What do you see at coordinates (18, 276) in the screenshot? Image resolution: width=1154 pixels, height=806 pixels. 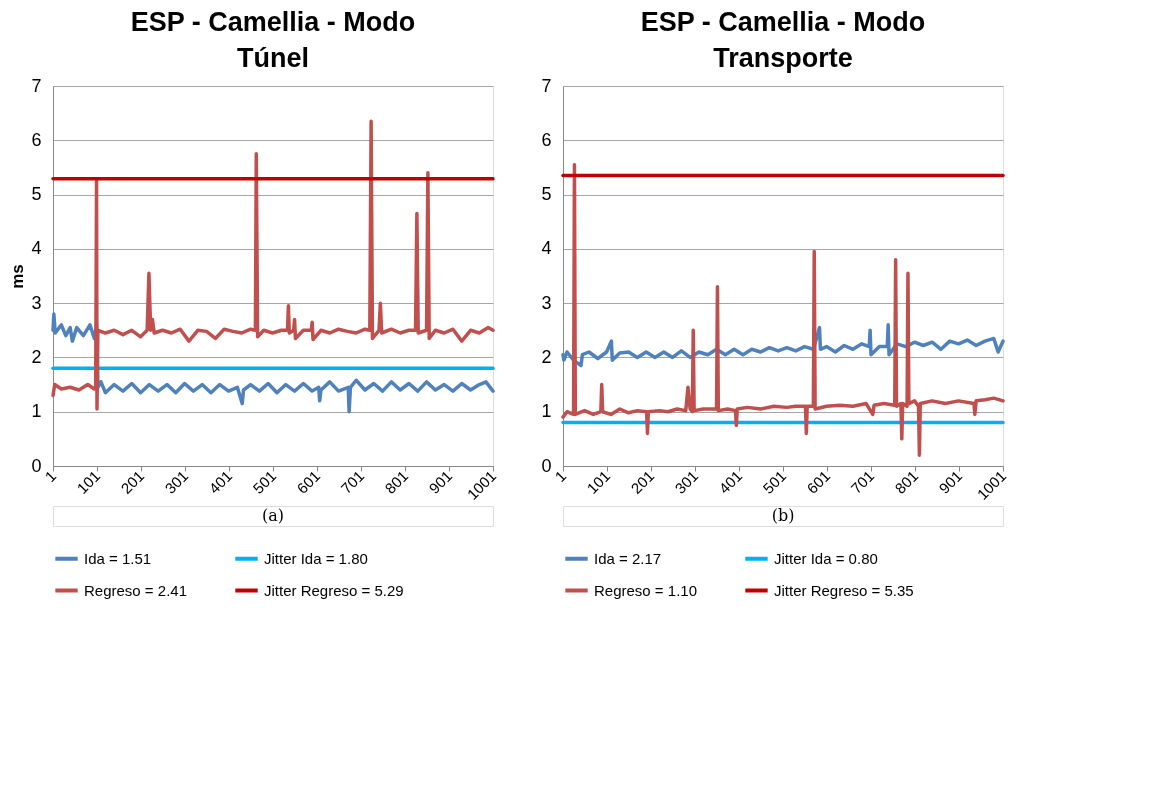 I see `y-axis-title: ms` at bounding box center [18, 276].